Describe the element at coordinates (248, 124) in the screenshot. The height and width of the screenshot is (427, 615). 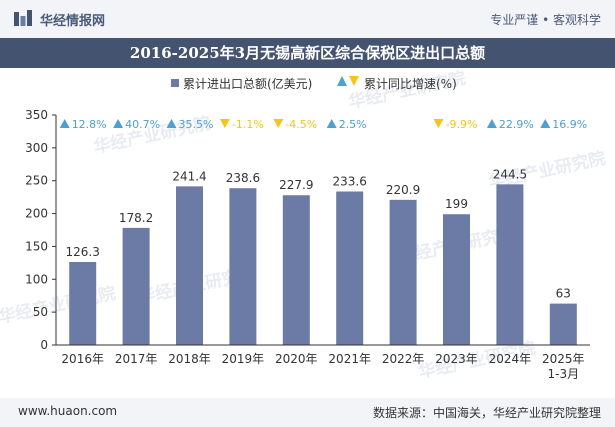
I see `growth-rate-label: -1.1%` at that location.